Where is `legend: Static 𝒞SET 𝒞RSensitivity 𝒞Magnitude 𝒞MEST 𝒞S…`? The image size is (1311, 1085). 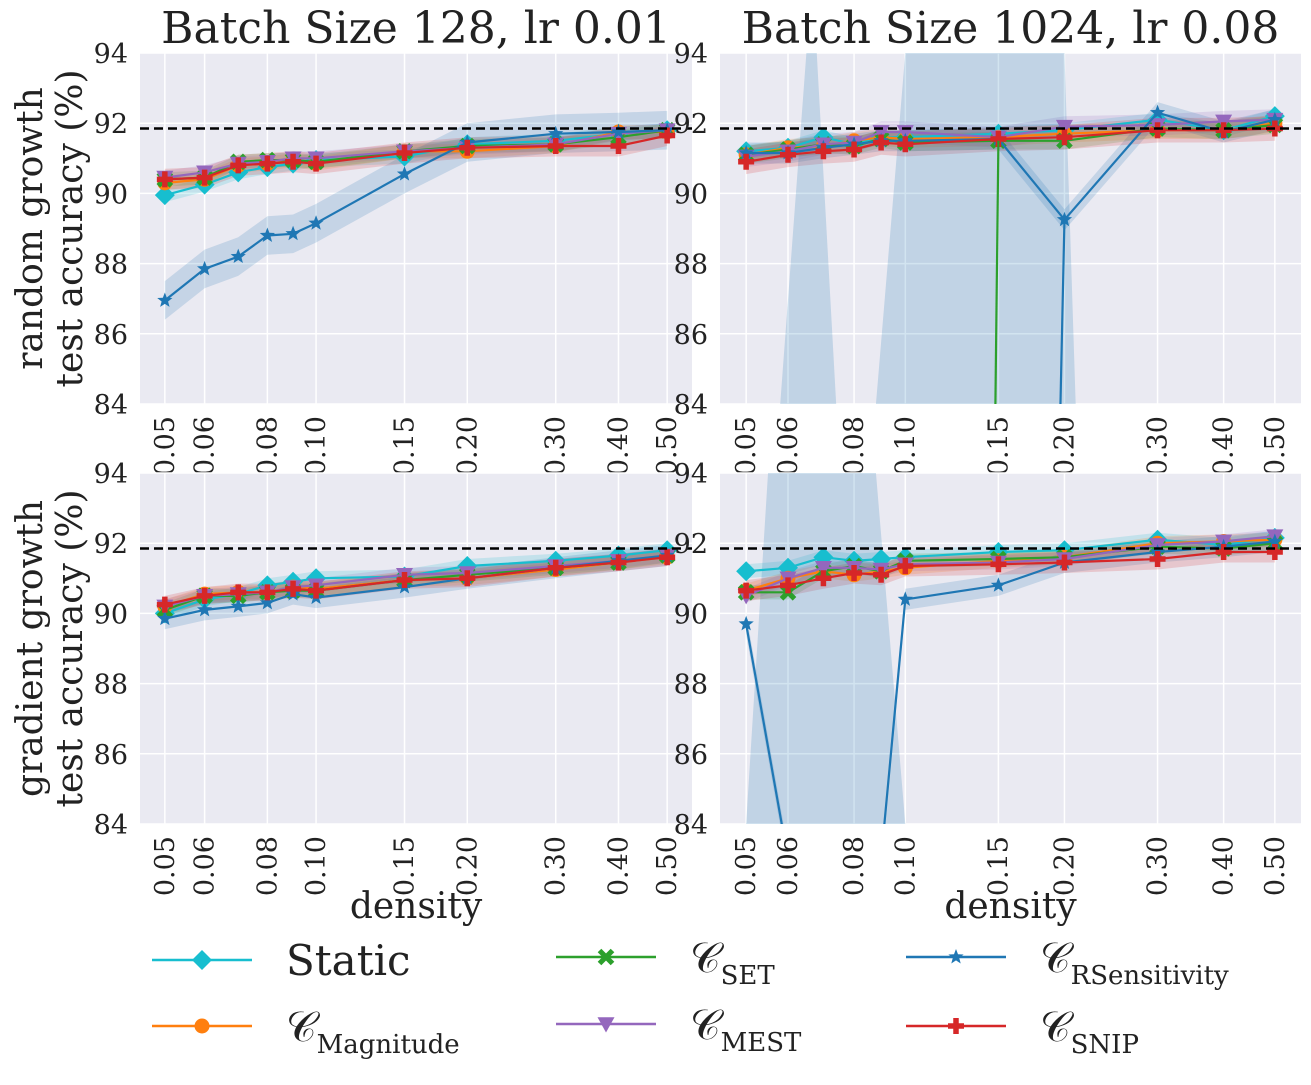 legend: Static 𝒞SET 𝒞RSensitivity 𝒞Magnitude 𝒞MEST 𝒞S… is located at coordinates (690, 996).